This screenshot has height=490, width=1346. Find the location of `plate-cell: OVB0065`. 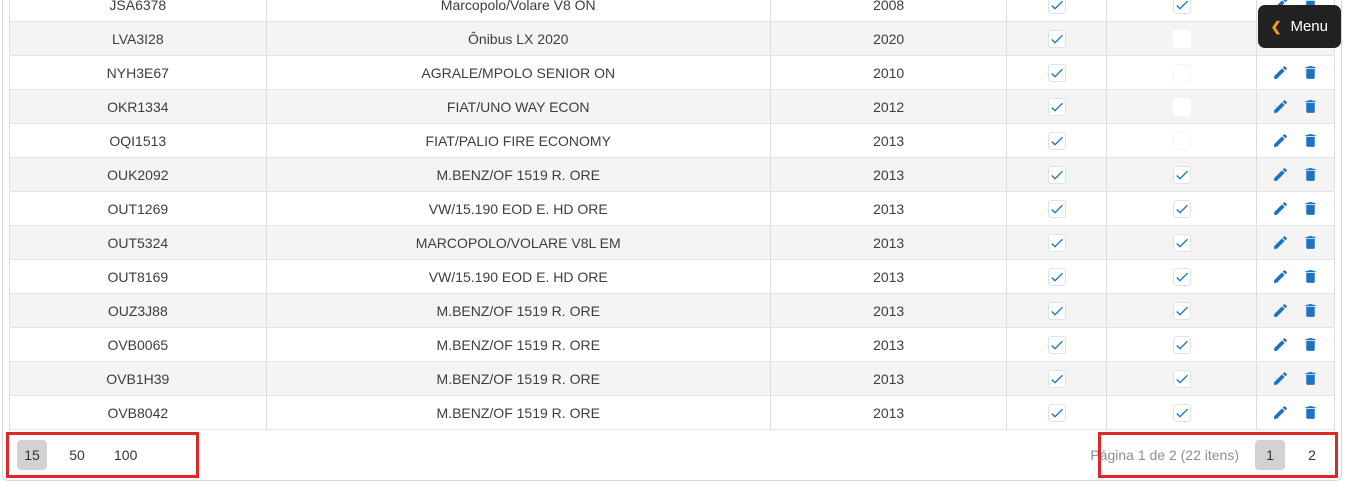

plate-cell: OVB0065 is located at coordinates (138, 344).